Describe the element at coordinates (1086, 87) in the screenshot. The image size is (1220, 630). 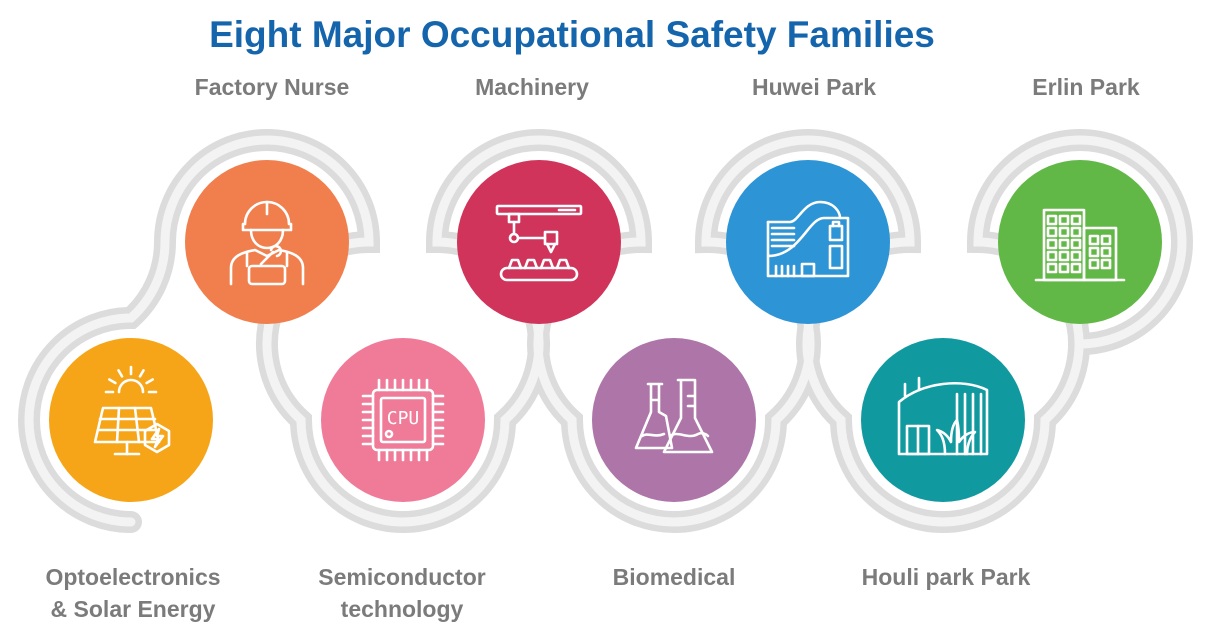
I see `family-label: Erlin Park` at that location.